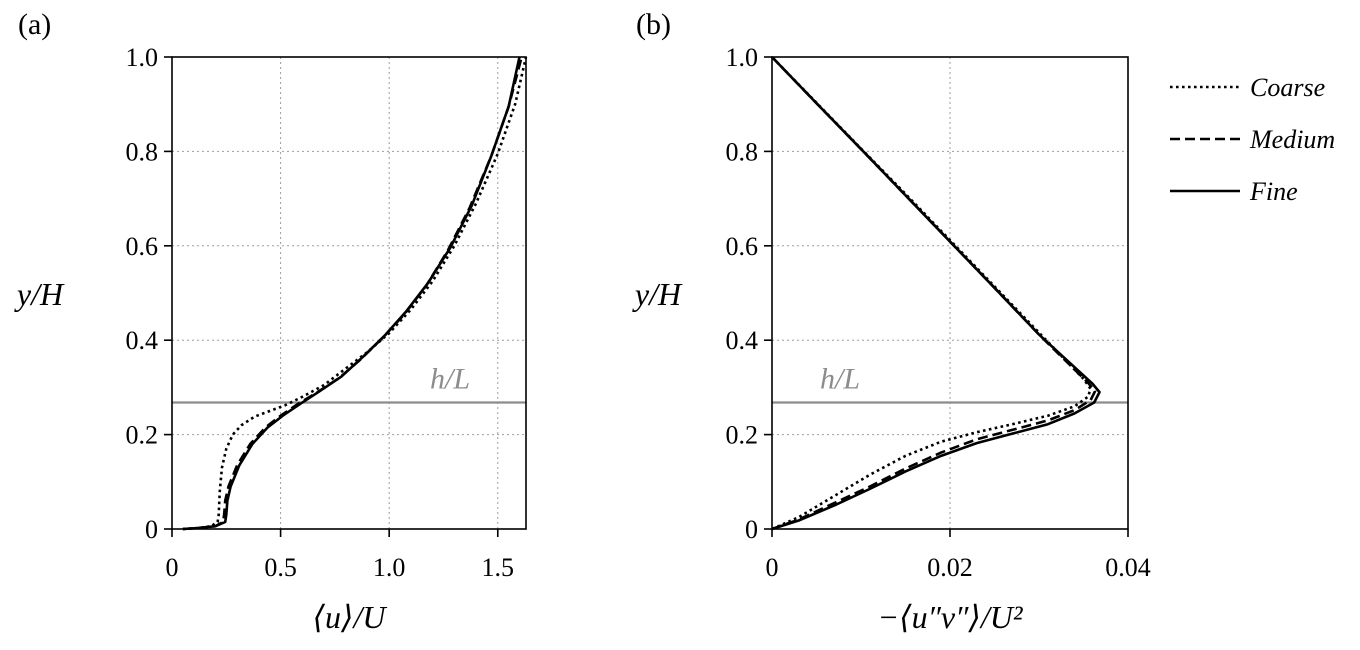 This screenshot has height=650, width=1360. What do you see at coordinates (280, 567) in the screenshot?
I see `x-tick-label: 0.5` at bounding box center [280, 567].